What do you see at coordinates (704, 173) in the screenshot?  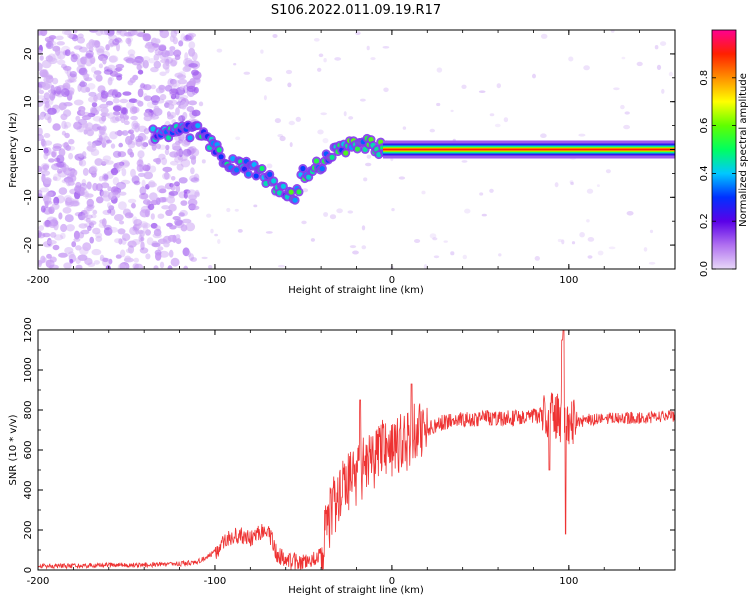 I see `colorbar-tick-label: 0.4` at bounding box center [704, 173].